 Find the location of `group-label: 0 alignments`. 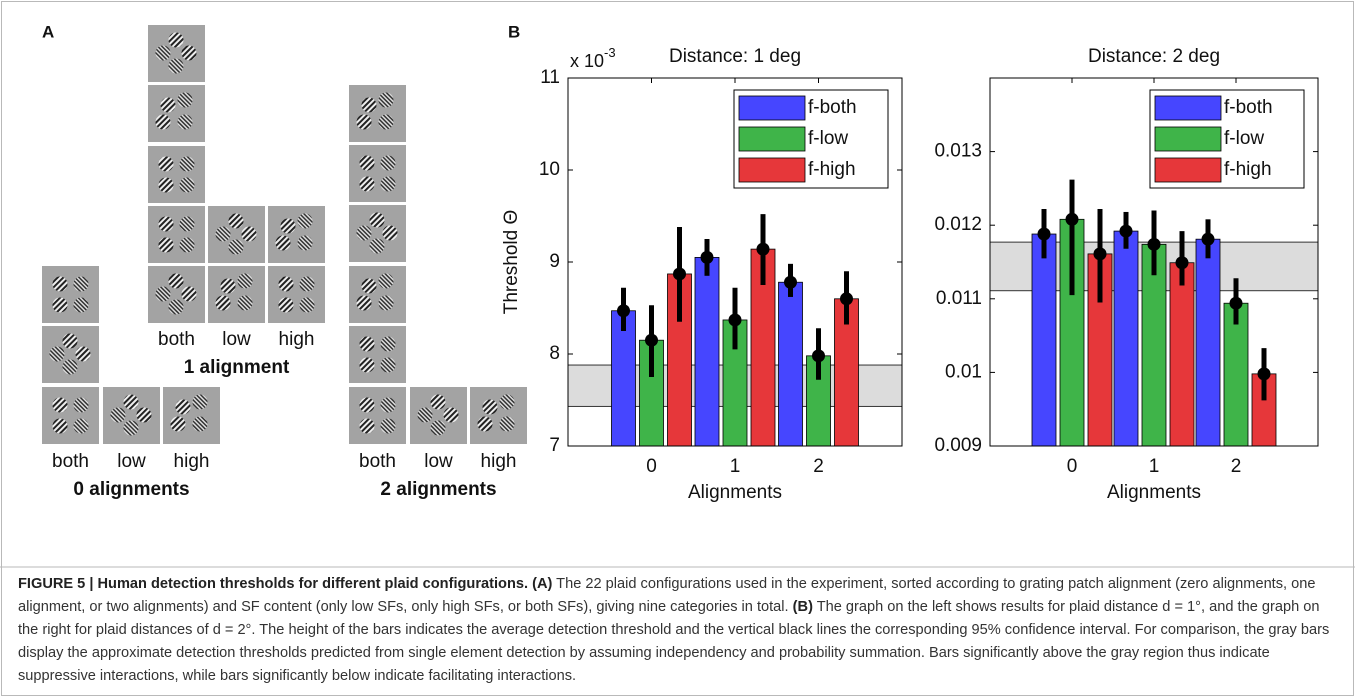

group-label: 0 alignments is located at coordinates (131, 489).